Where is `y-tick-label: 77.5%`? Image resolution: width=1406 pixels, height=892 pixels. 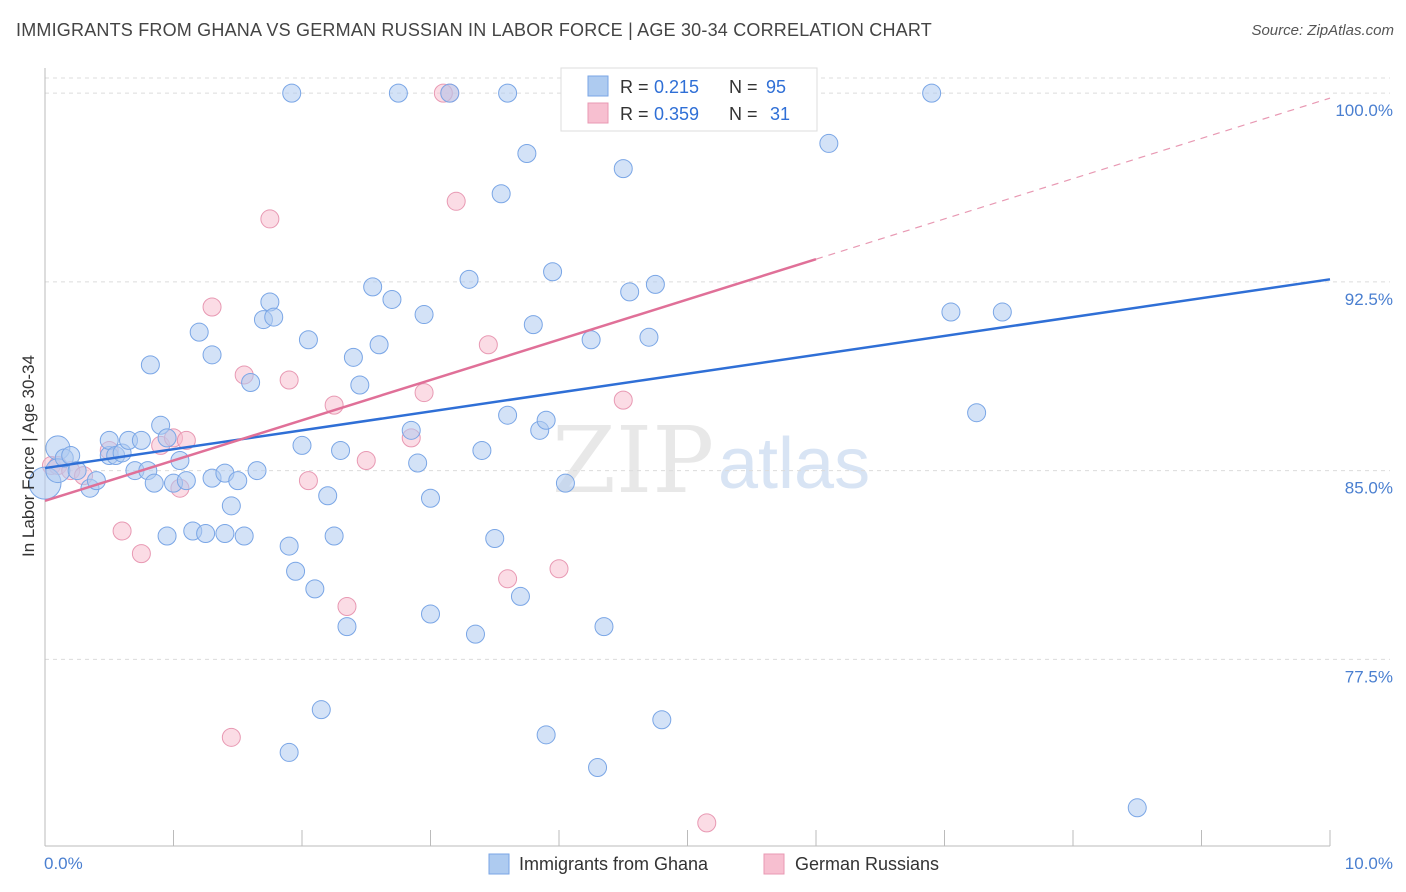 y-tick-label: 77.5% is located at coordinates (1369, 676).